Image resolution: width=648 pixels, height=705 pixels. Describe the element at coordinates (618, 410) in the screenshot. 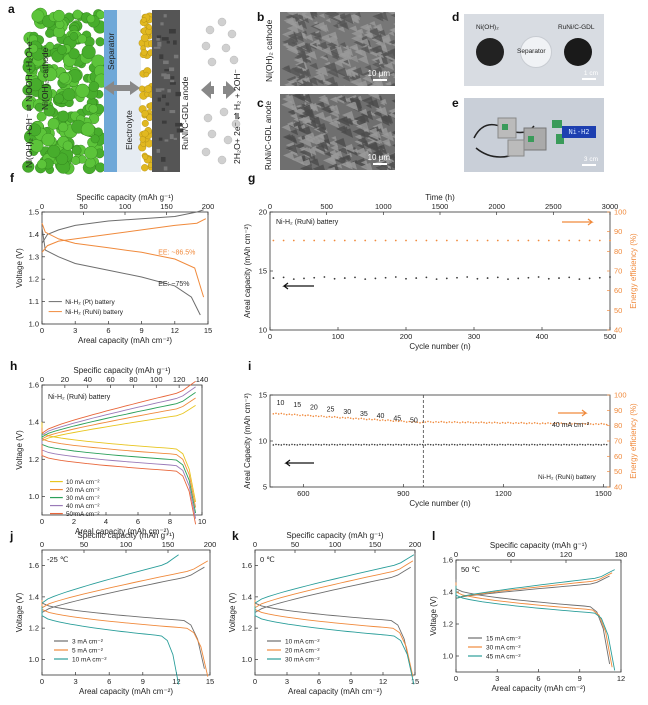

I see `y2-tick-label: 90` at that location.